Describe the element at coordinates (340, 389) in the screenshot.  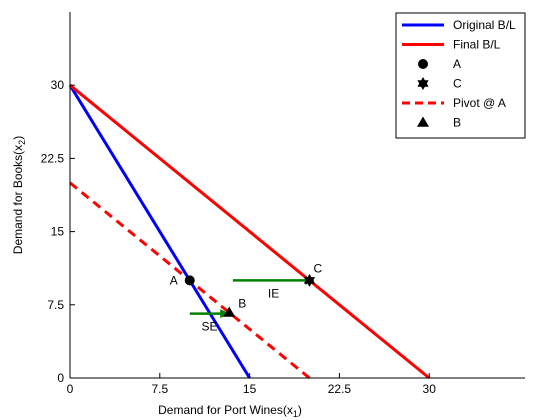
I see `x-tick-label: 22.5` at that location.